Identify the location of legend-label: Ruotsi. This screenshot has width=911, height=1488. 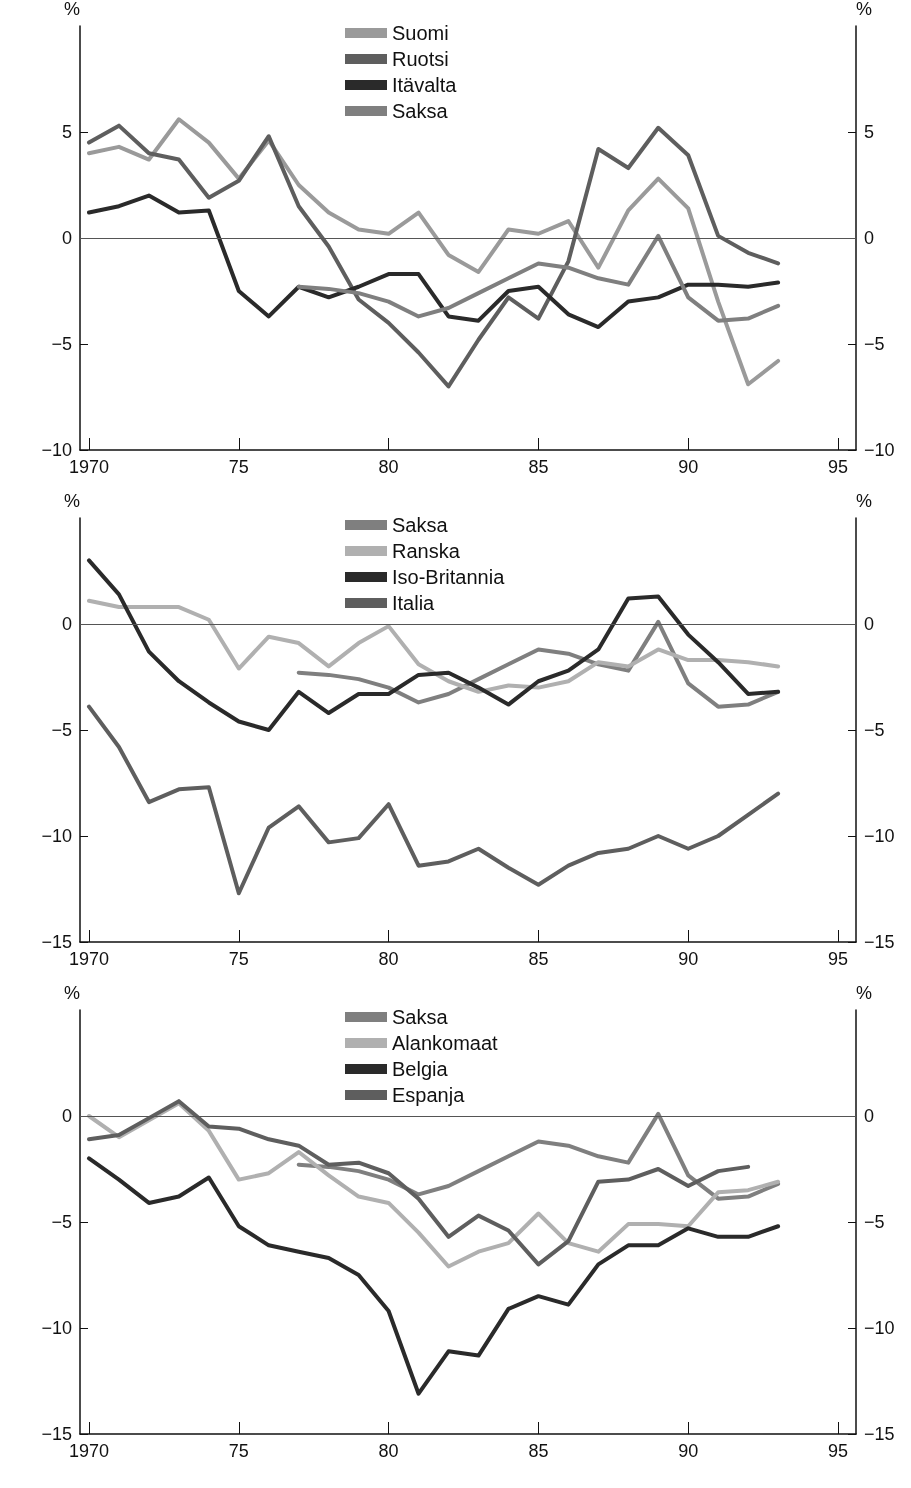
(420, 59).